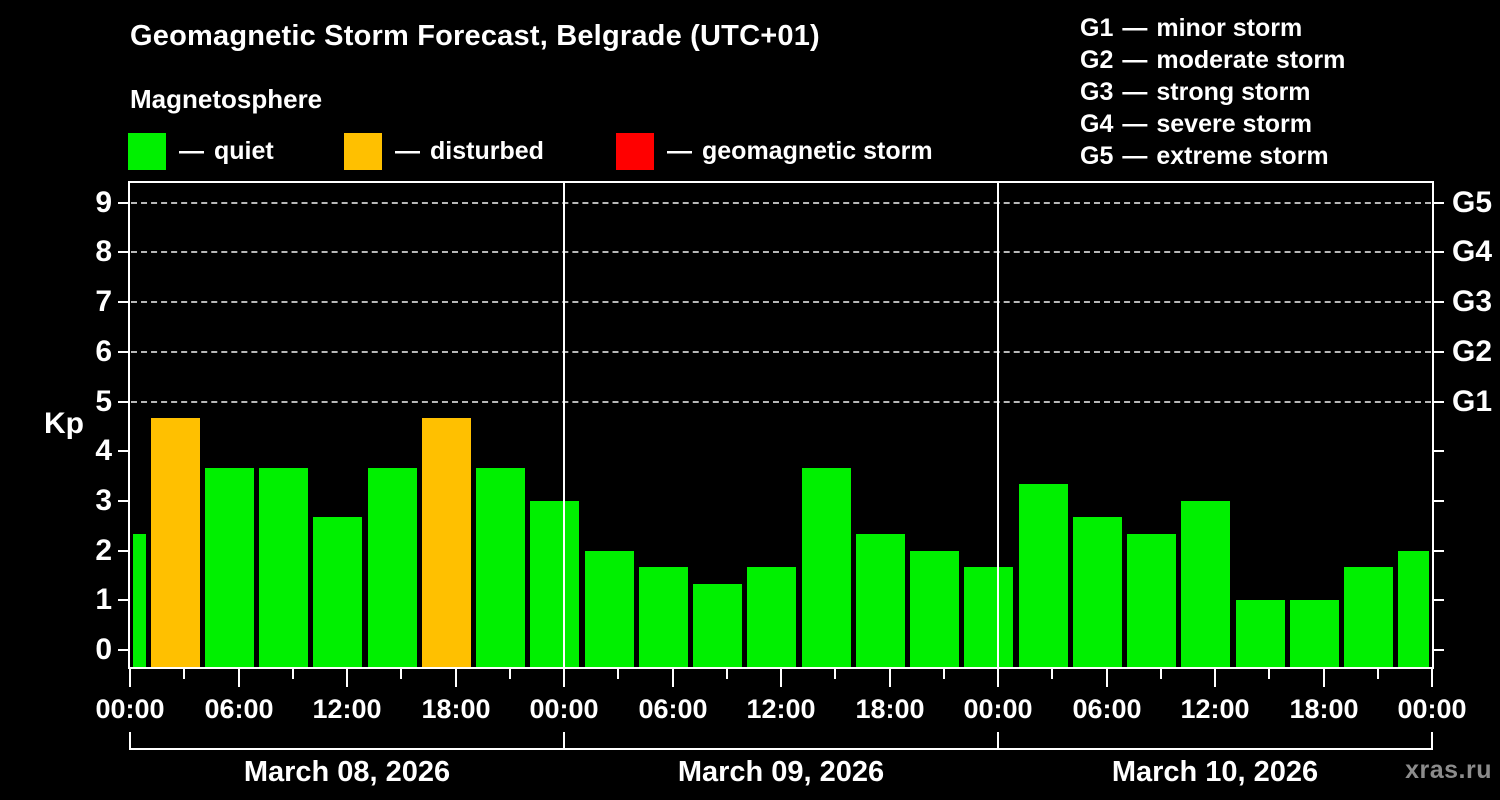 This screenshot has height=800, width=1500. I want to click on kp-bar-h46, so click(988, 617).